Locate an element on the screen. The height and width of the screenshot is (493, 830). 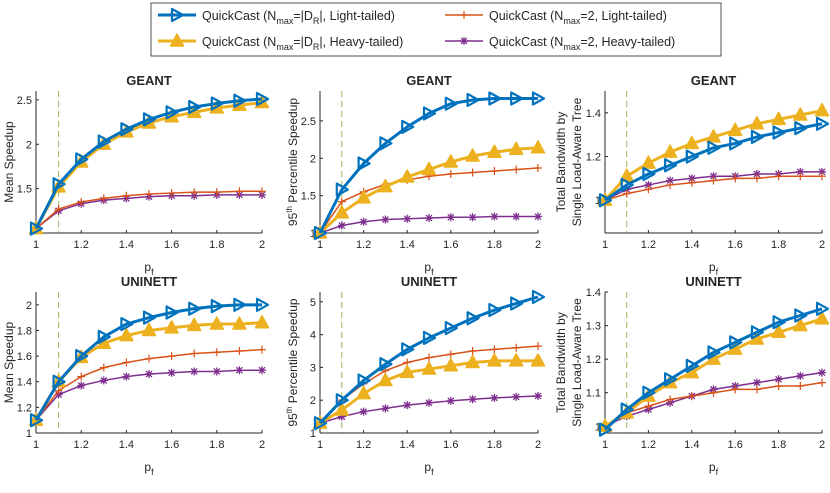
y-axis-label: Mean Speedup is located at coordinates (9, 162).